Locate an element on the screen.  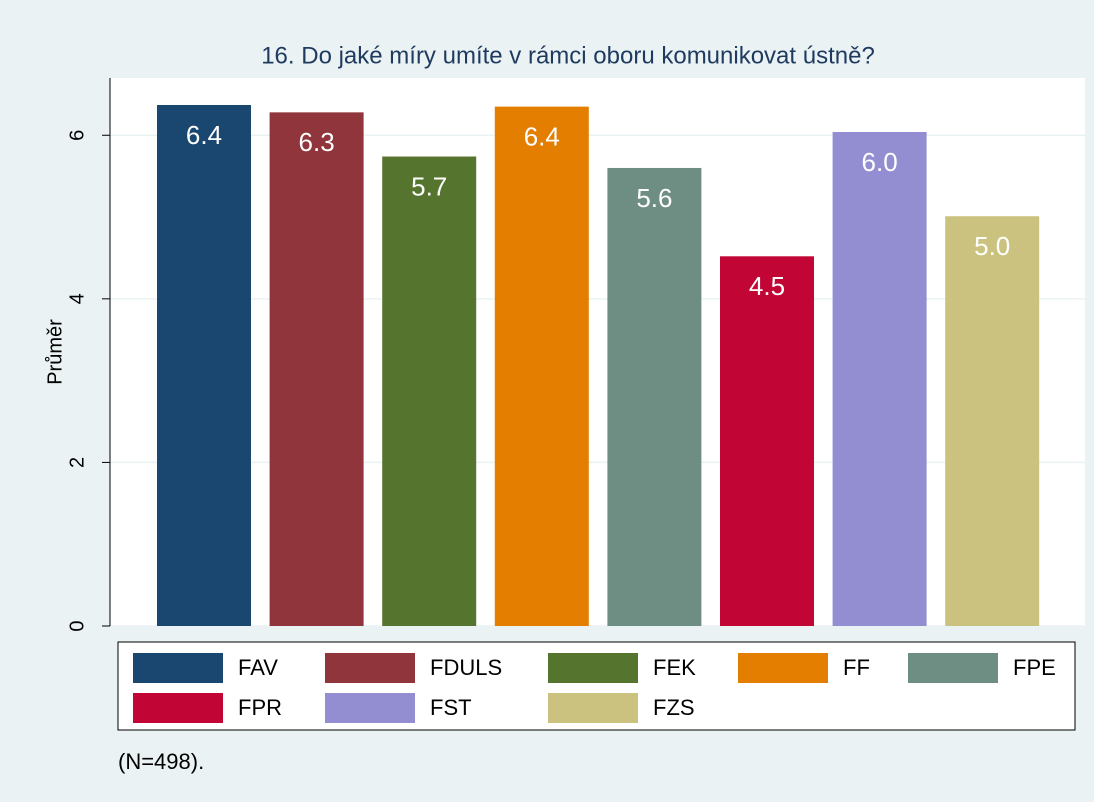
legend-label: FDULS is located at coordinates (466, 667).